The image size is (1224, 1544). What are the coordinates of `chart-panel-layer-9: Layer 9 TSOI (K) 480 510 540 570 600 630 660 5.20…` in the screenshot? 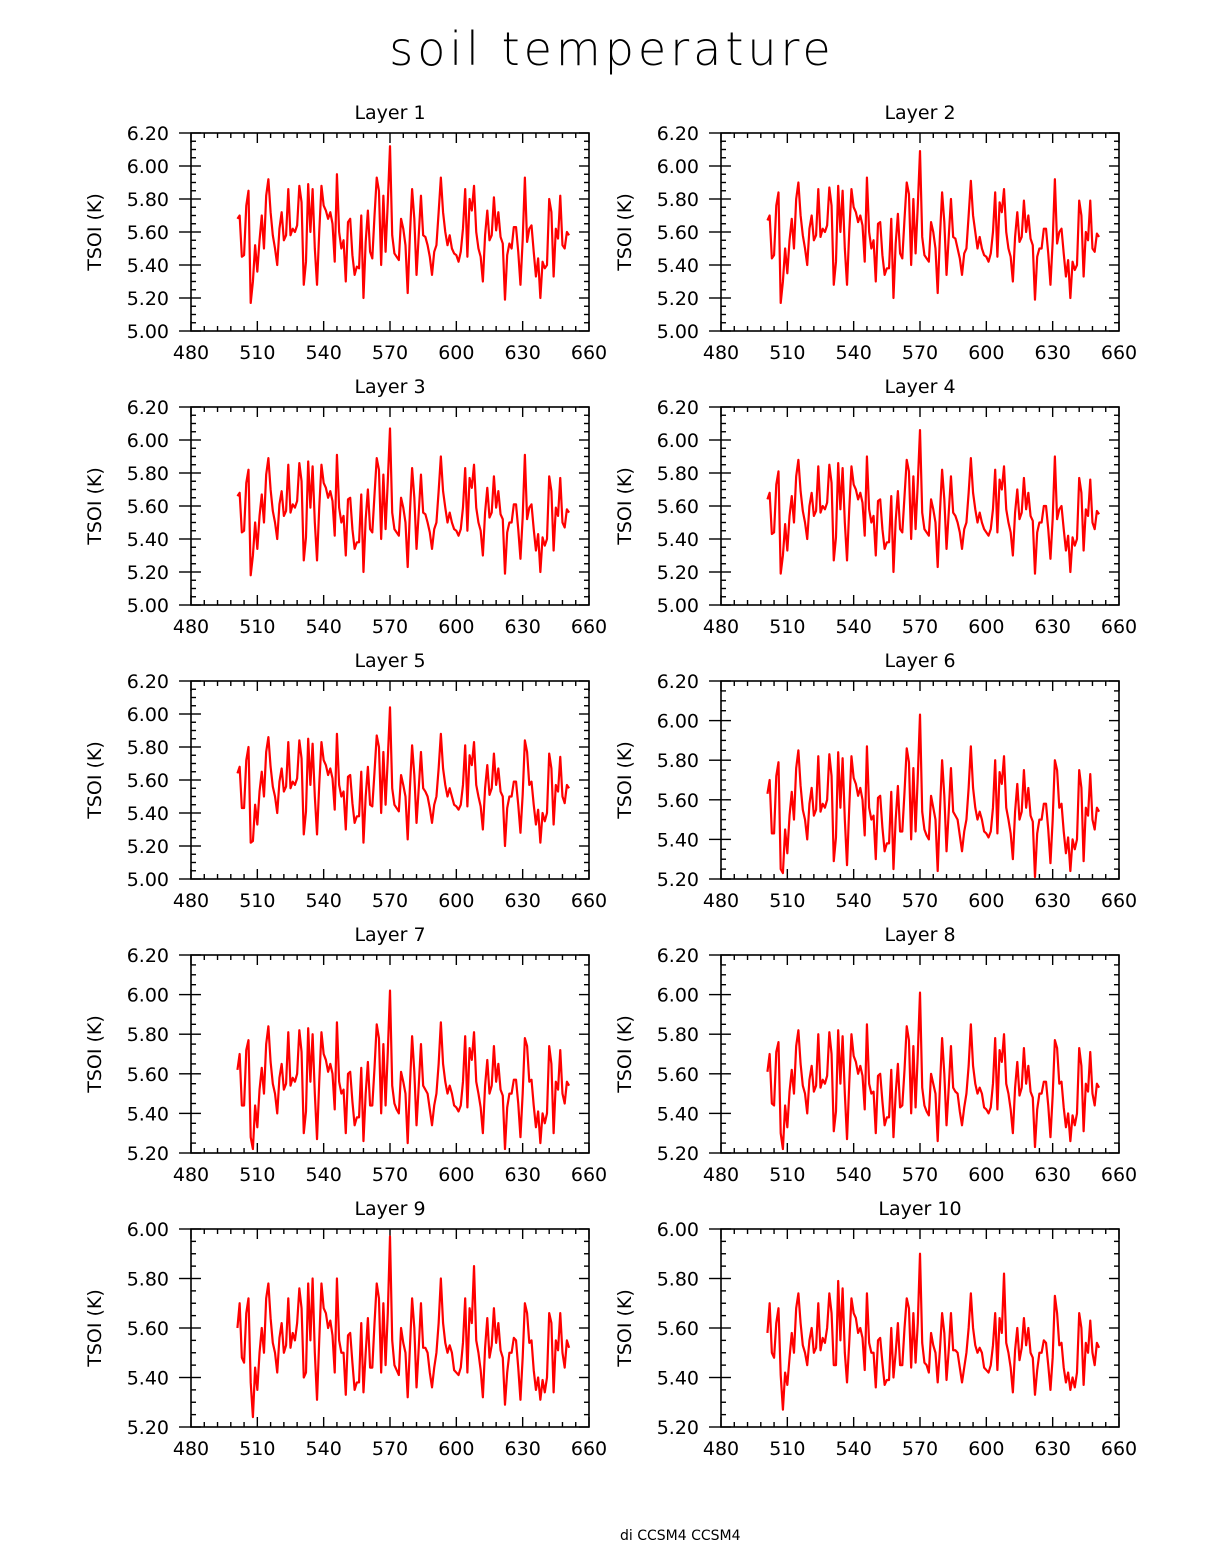 It's located at (345, 1329).